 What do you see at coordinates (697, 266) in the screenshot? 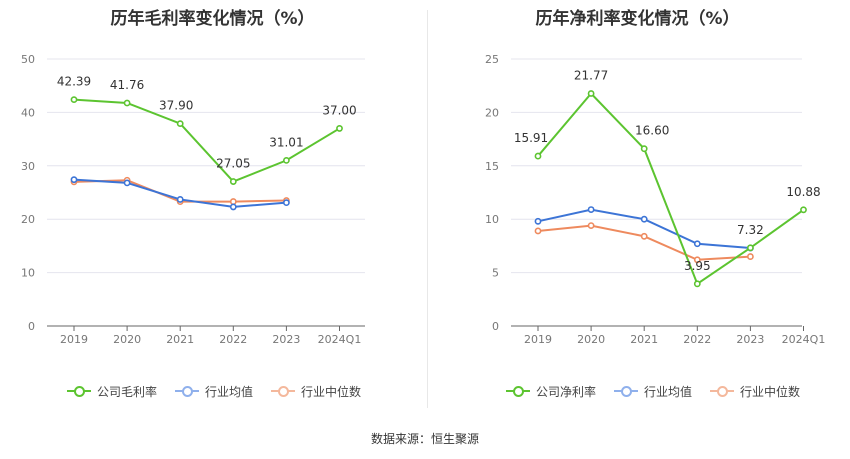
I see `data-label: 3.95` at bounding box center [697, 266].